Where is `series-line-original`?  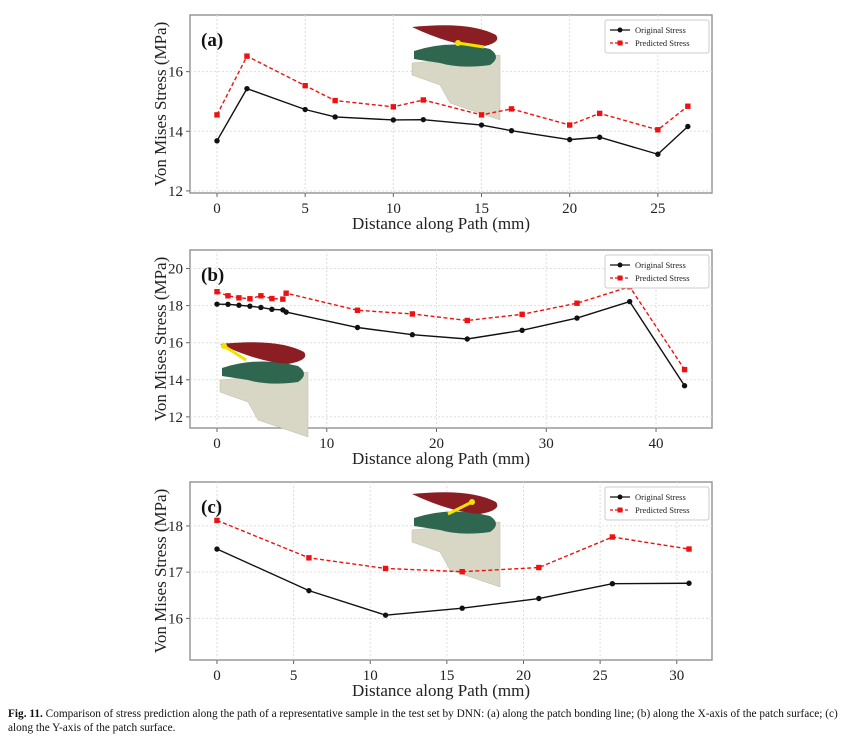 series-line-original is located at coordinates (452, 121).